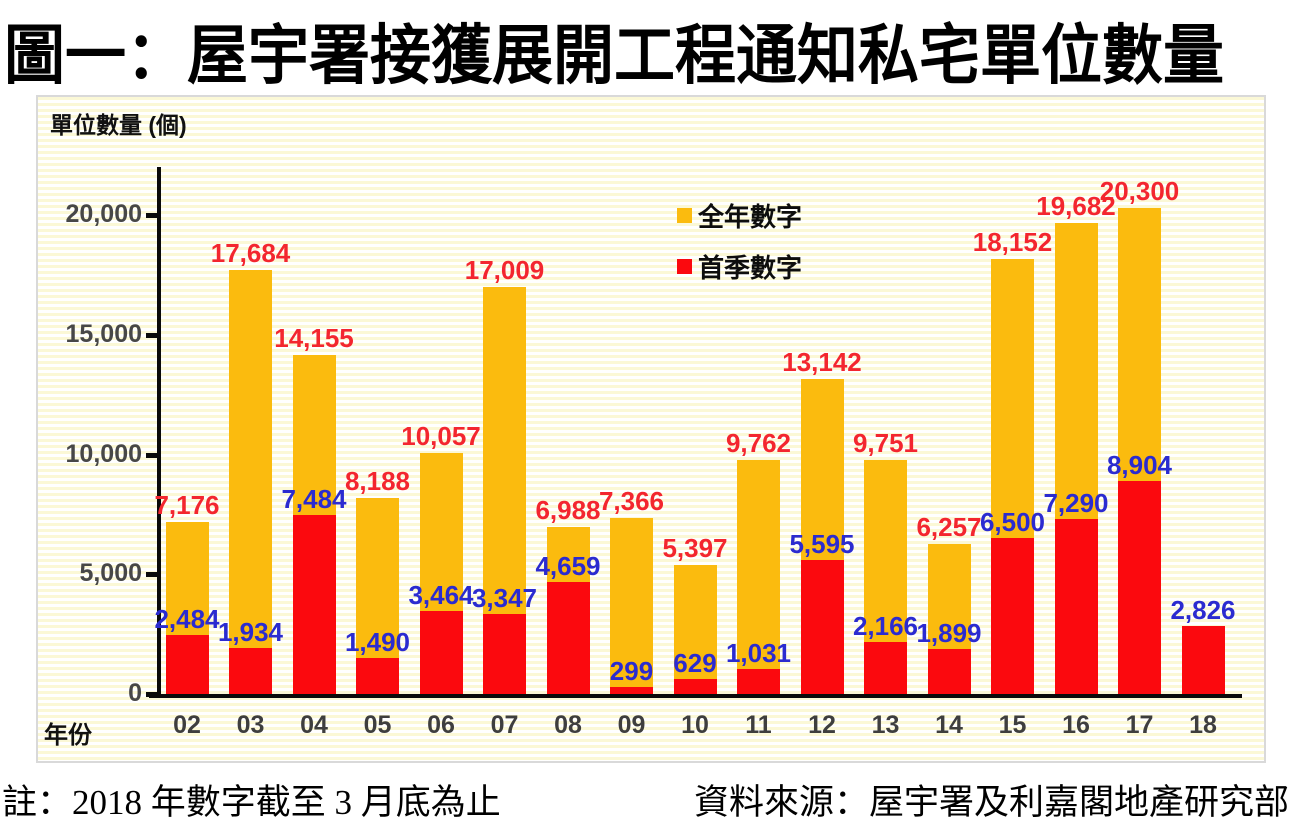 This screenshot has width=1311, height=832. What do you see at coordinates (118, 125) in the screenshot?
I see `y-axis-title: 單位數量 (個)` at bounding box center [118, 125].